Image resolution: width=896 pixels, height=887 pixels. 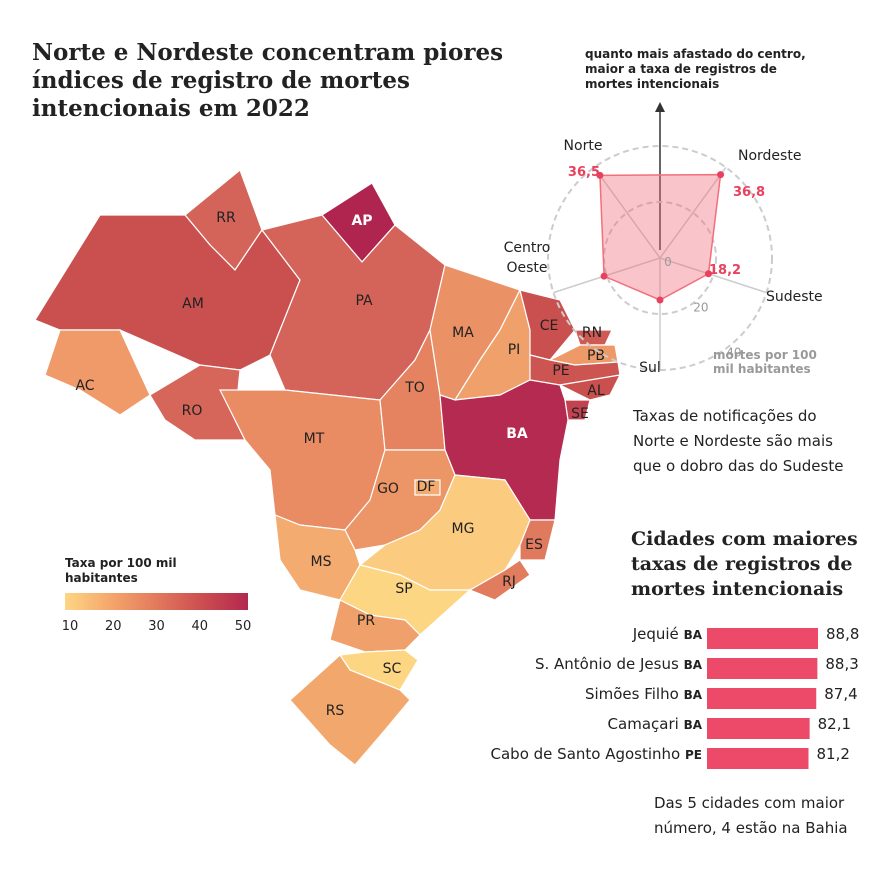 I want to click on state-label: RN, so click(x=592, y=333).